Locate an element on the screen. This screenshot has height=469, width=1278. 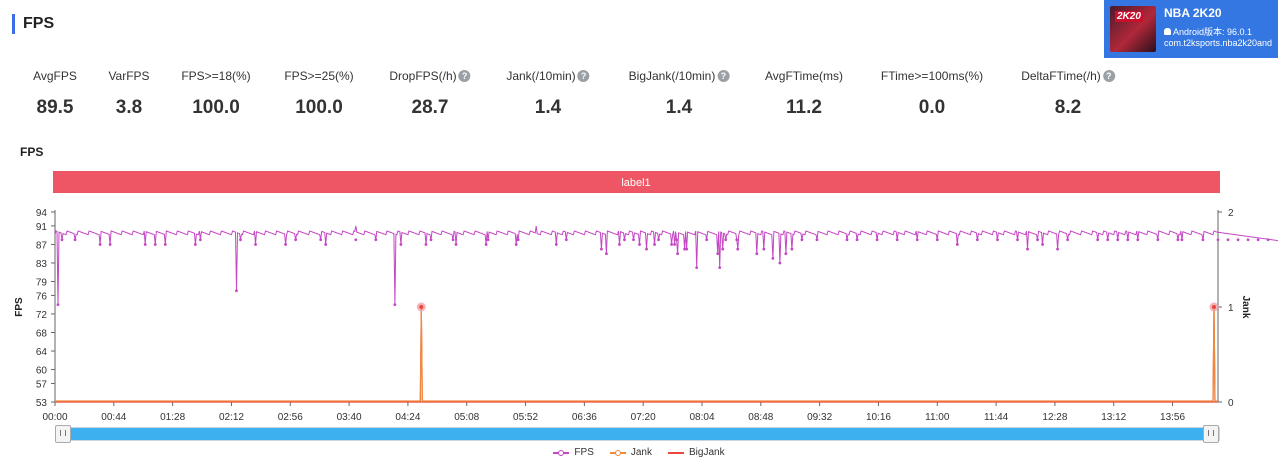
legend-item: BigJank is located at coordinates (696, 452).